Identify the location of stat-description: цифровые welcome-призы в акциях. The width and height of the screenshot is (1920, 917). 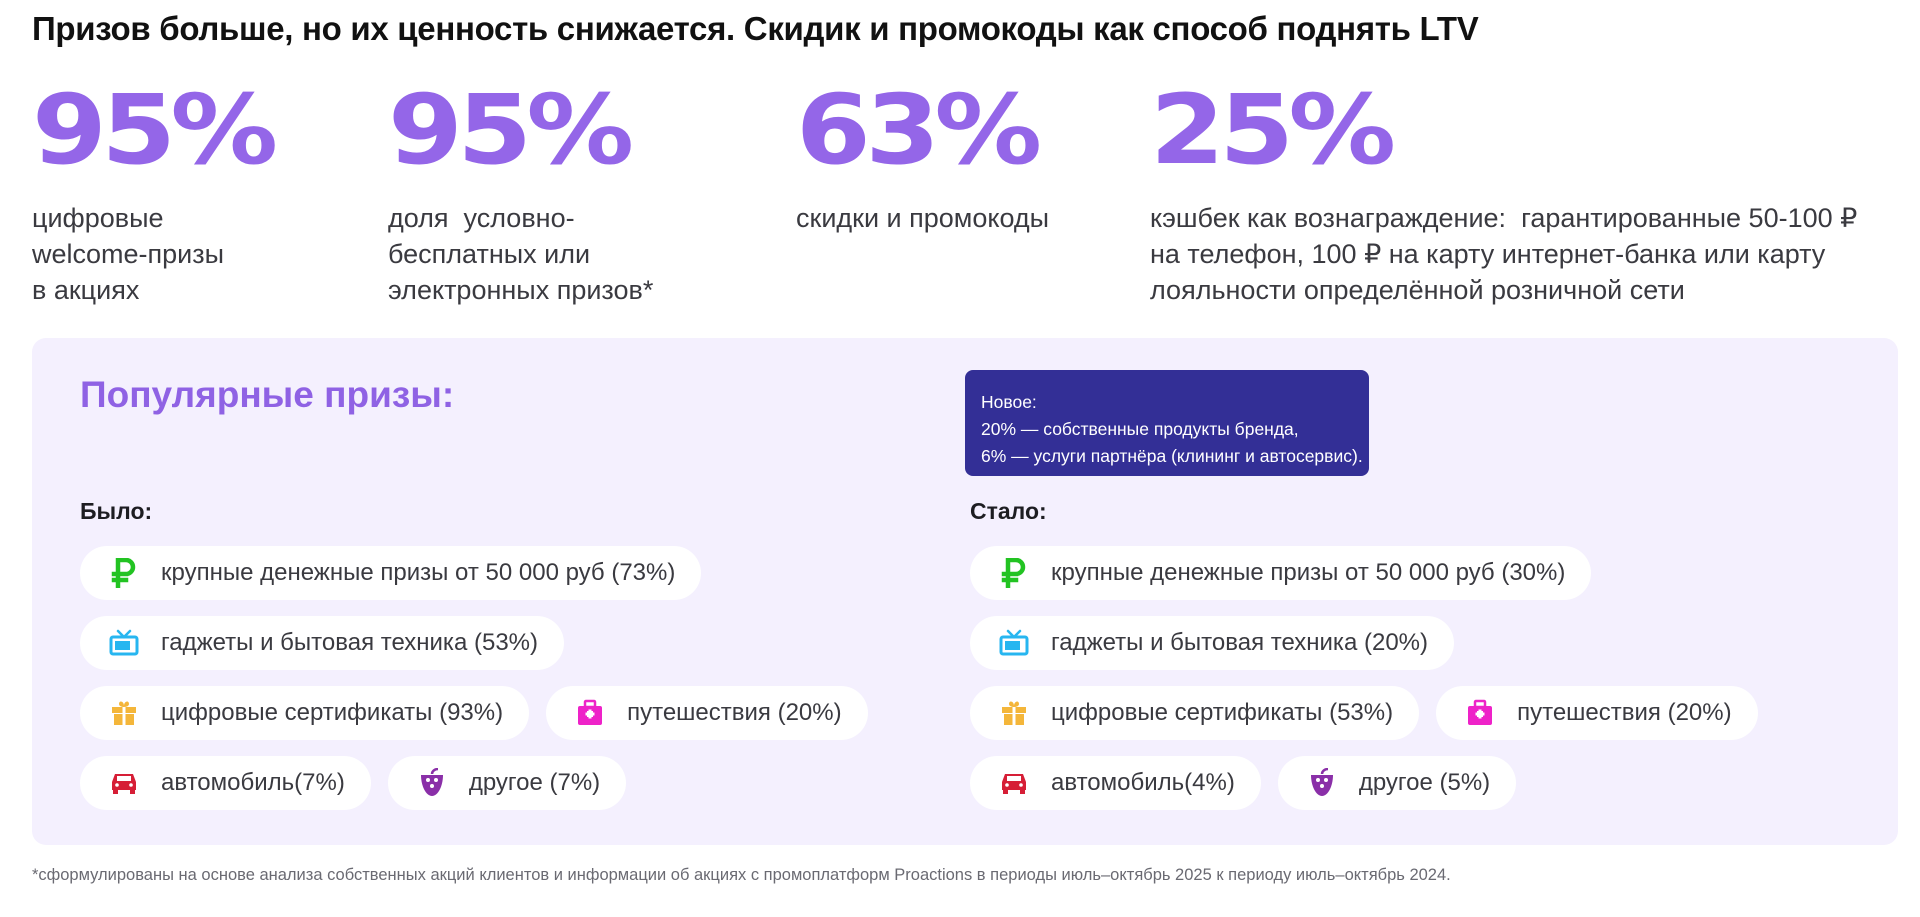
(139, 254).